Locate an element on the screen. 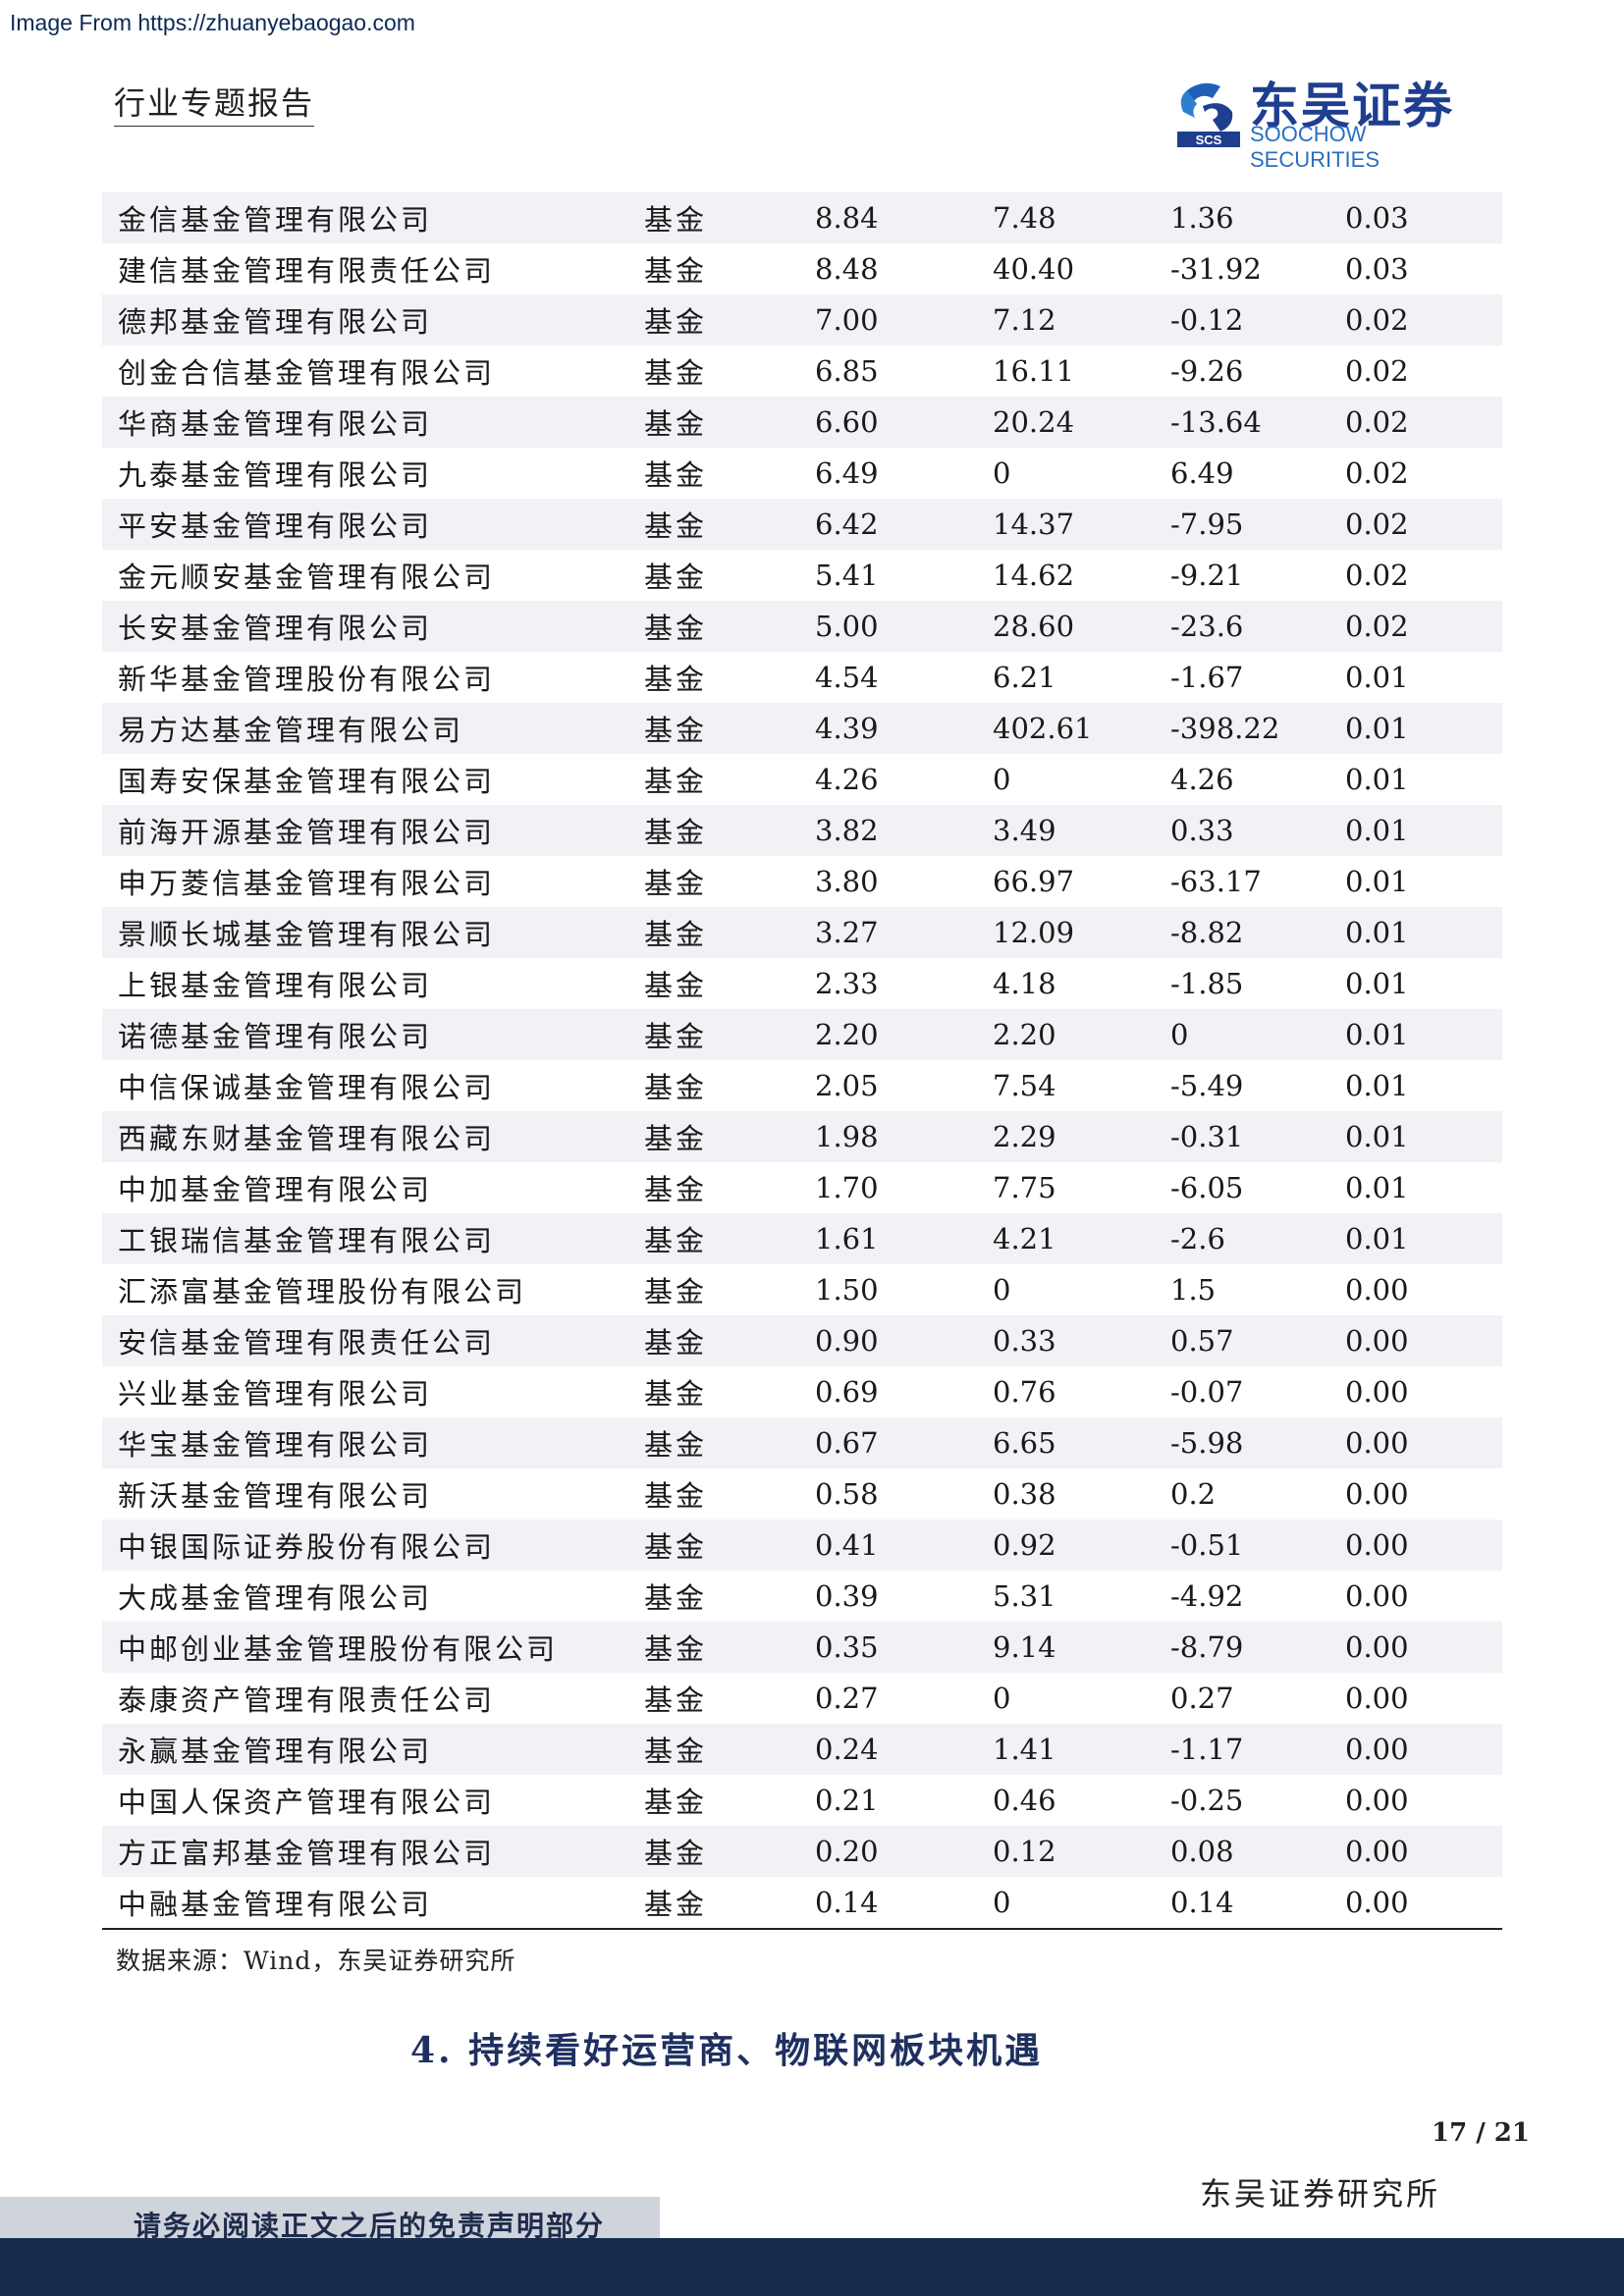 The height and width of the screenshot is (2296, 1624). value-cell-1: 0.24 is located at coordinates (847, 1749).